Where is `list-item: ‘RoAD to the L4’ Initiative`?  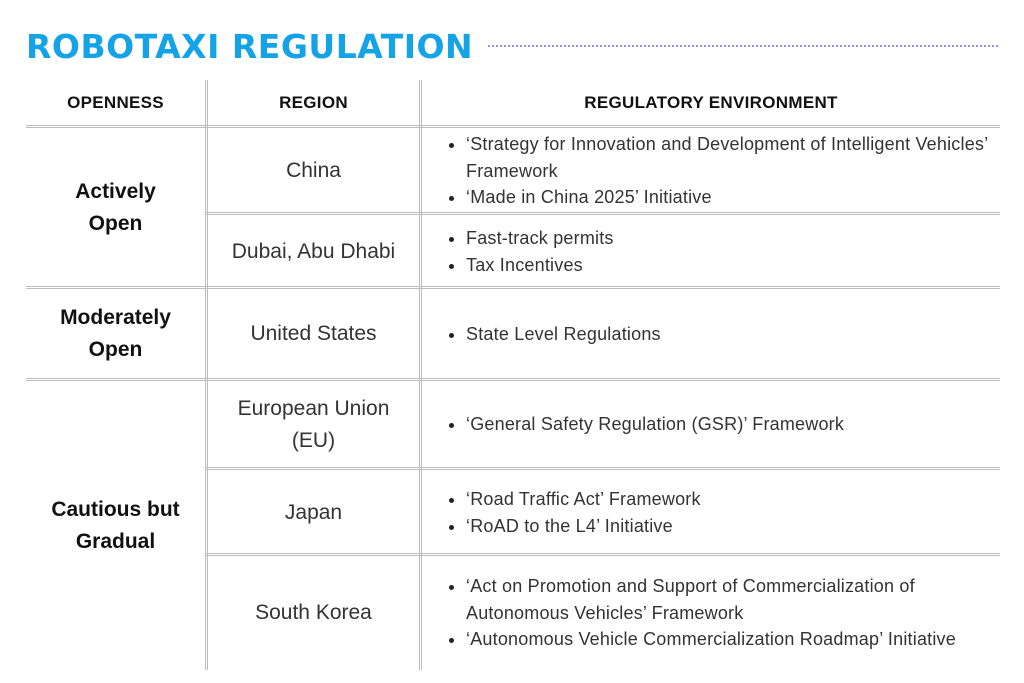
list-item: ‘RoAD to the L4’ Initiative is located at coordinates (733, 526).